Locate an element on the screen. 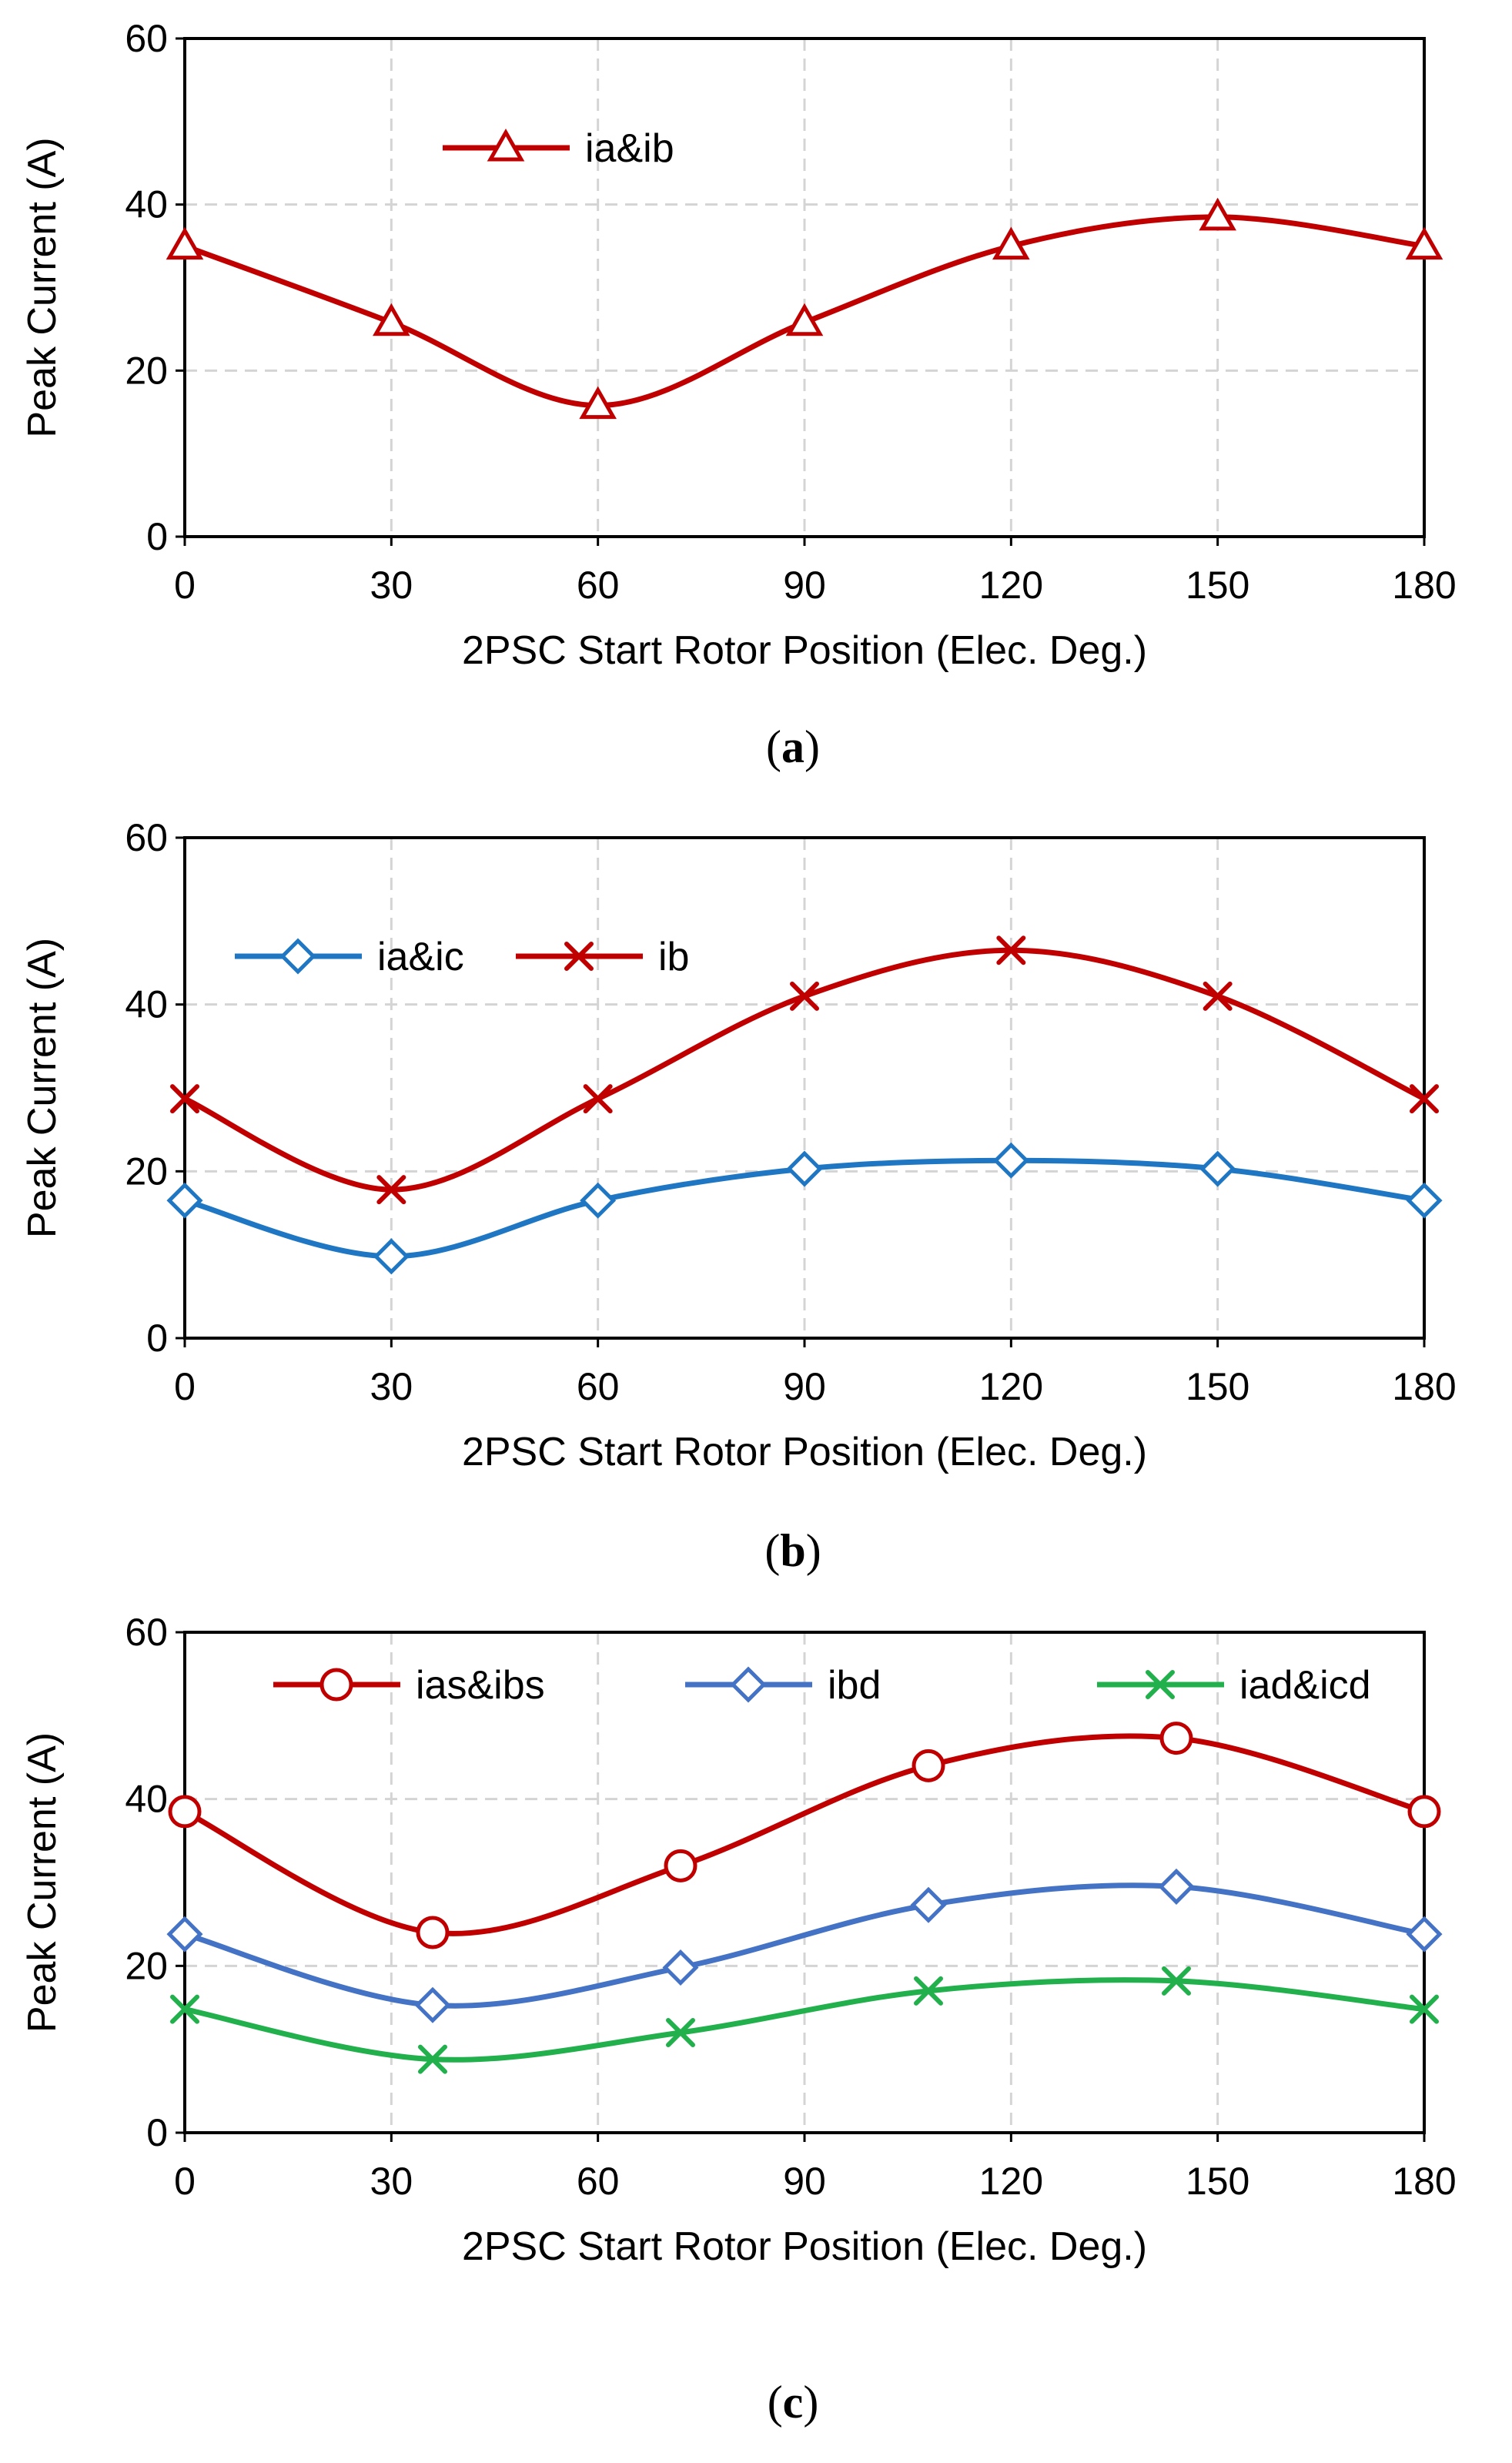 The width and height of the screenshot is (1512, 2463). legend-item: iad&icd is located at coordinates (1234, 1685).